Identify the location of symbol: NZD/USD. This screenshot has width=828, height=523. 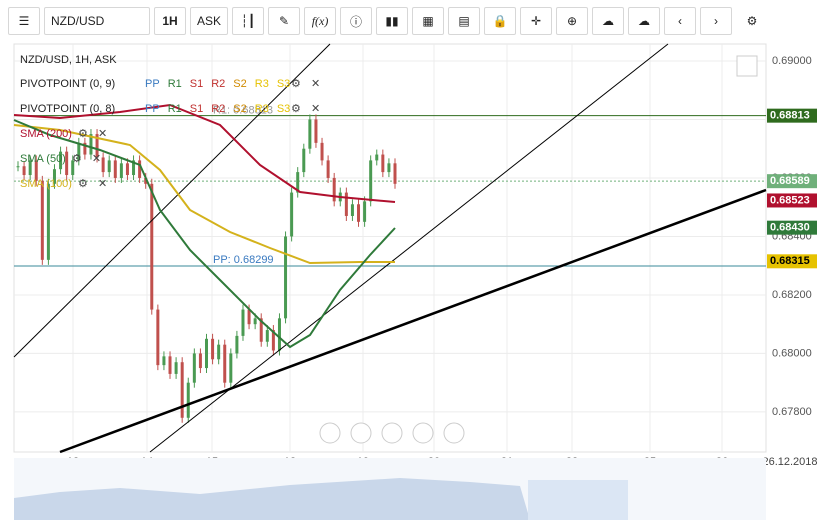
(97, 21).